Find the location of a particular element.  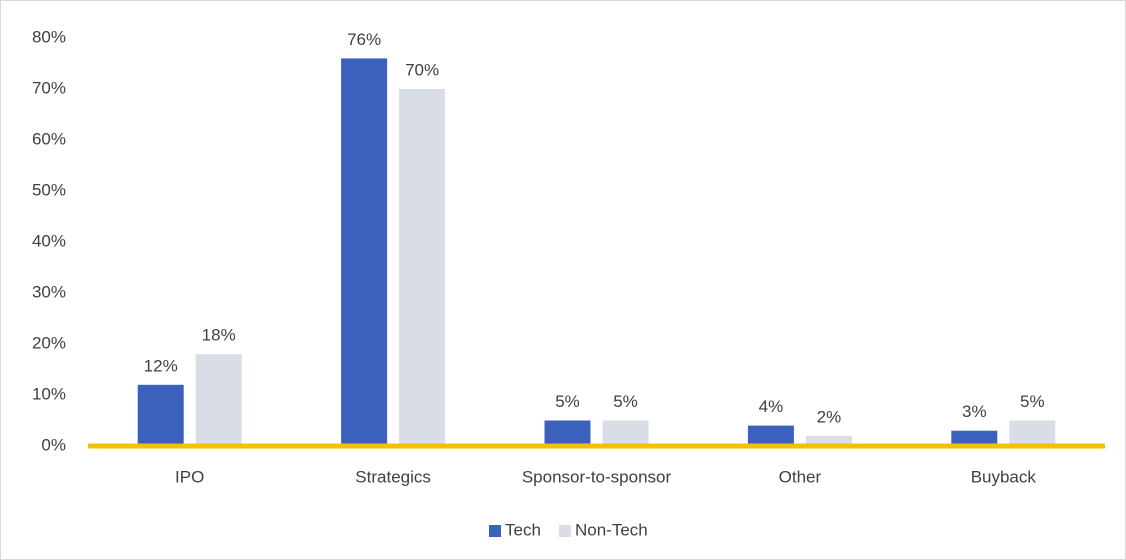

value-label: 2% is located at coordinates (829, 416).